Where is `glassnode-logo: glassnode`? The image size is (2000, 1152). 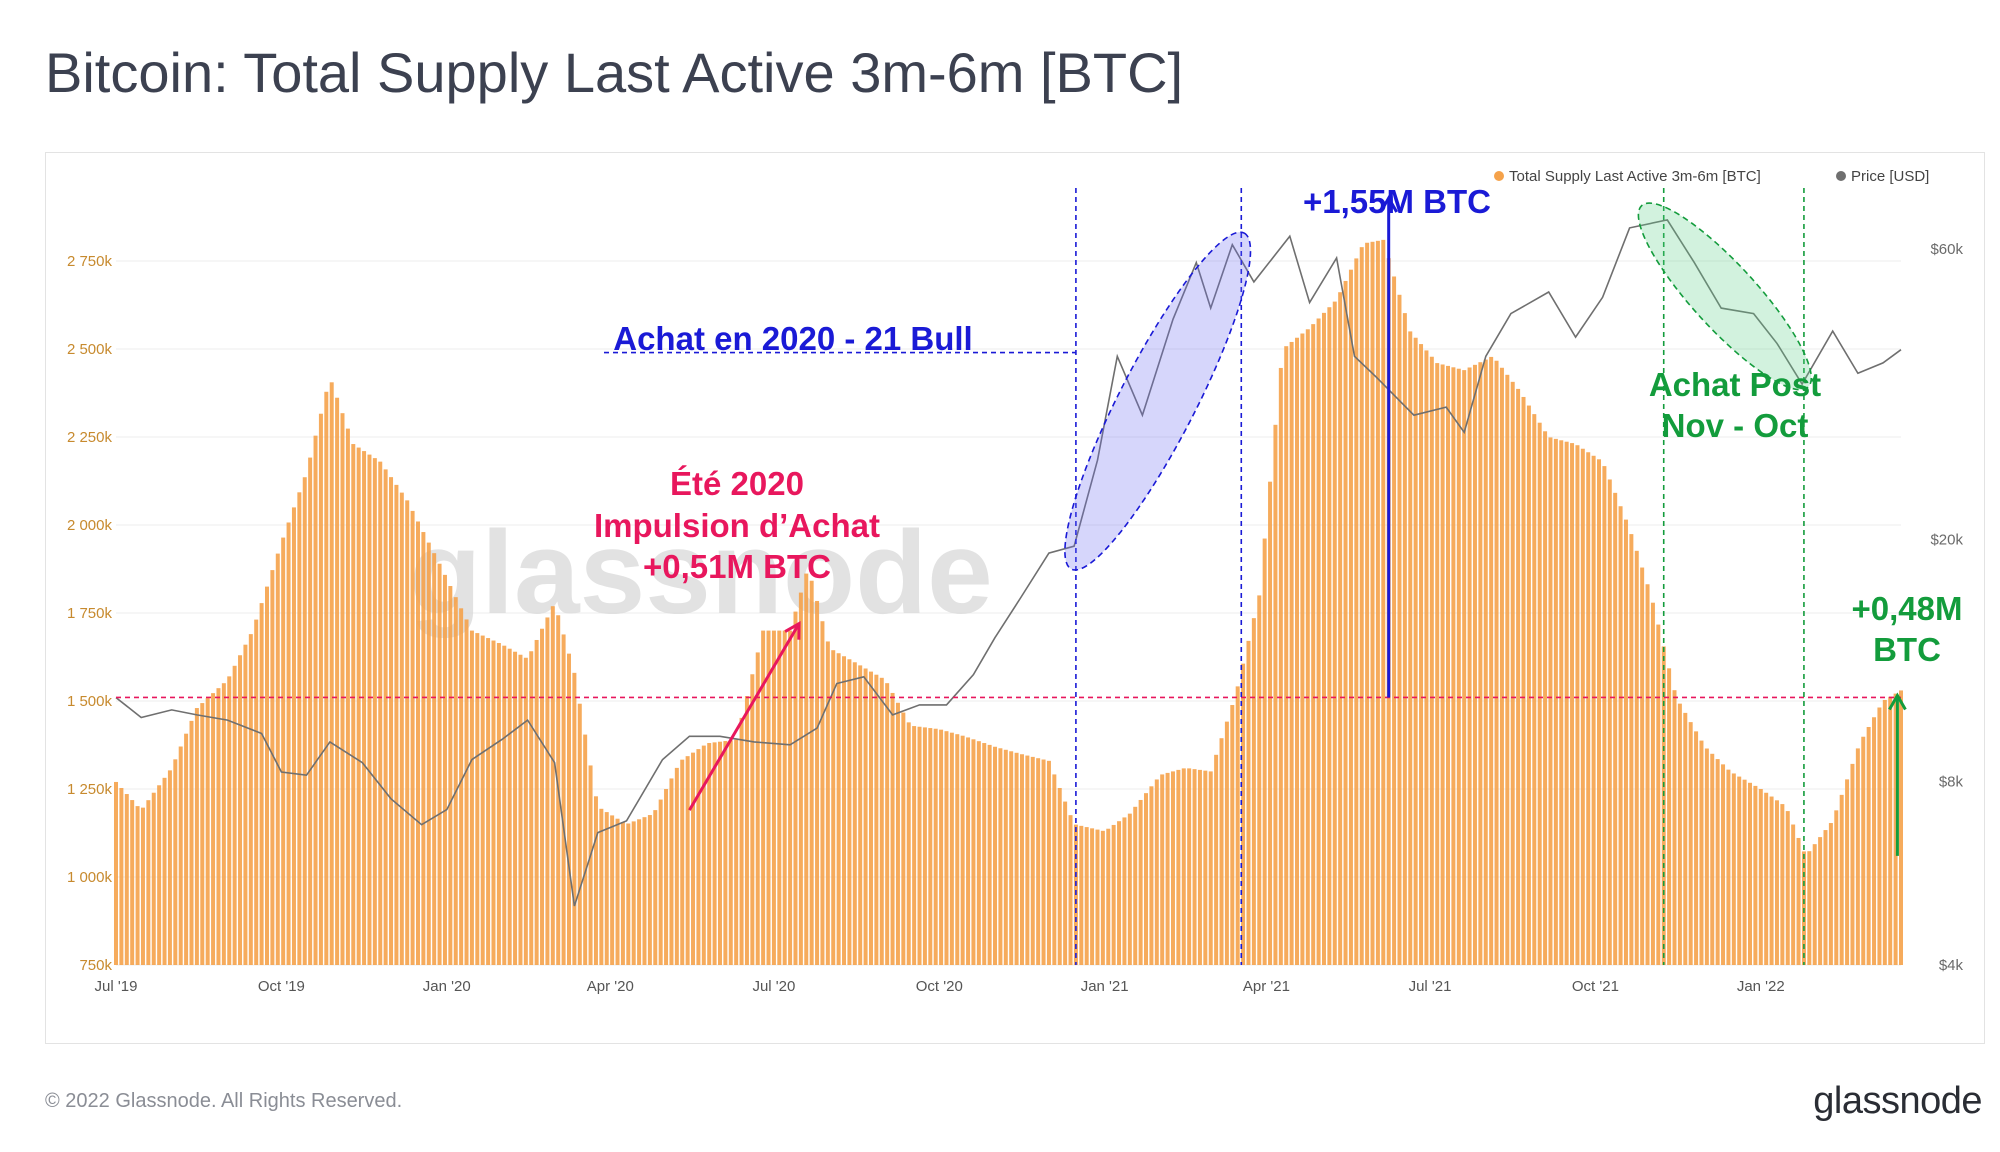 glassnode-logo: glassnode is located at coordinates (1897, 1101).